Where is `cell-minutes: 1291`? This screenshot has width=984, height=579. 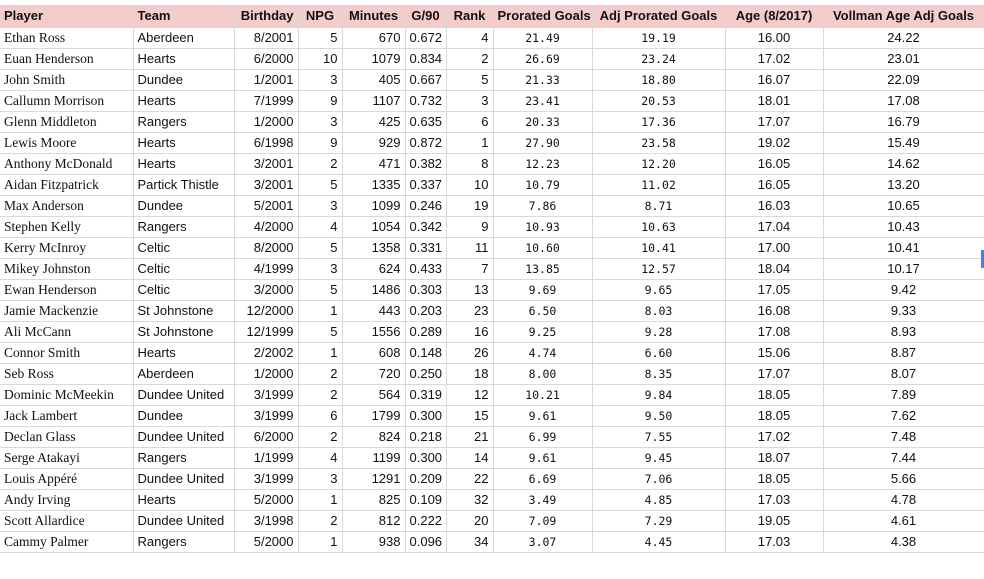 cell-minutes: 1291 is located at coordinates (374, 479).